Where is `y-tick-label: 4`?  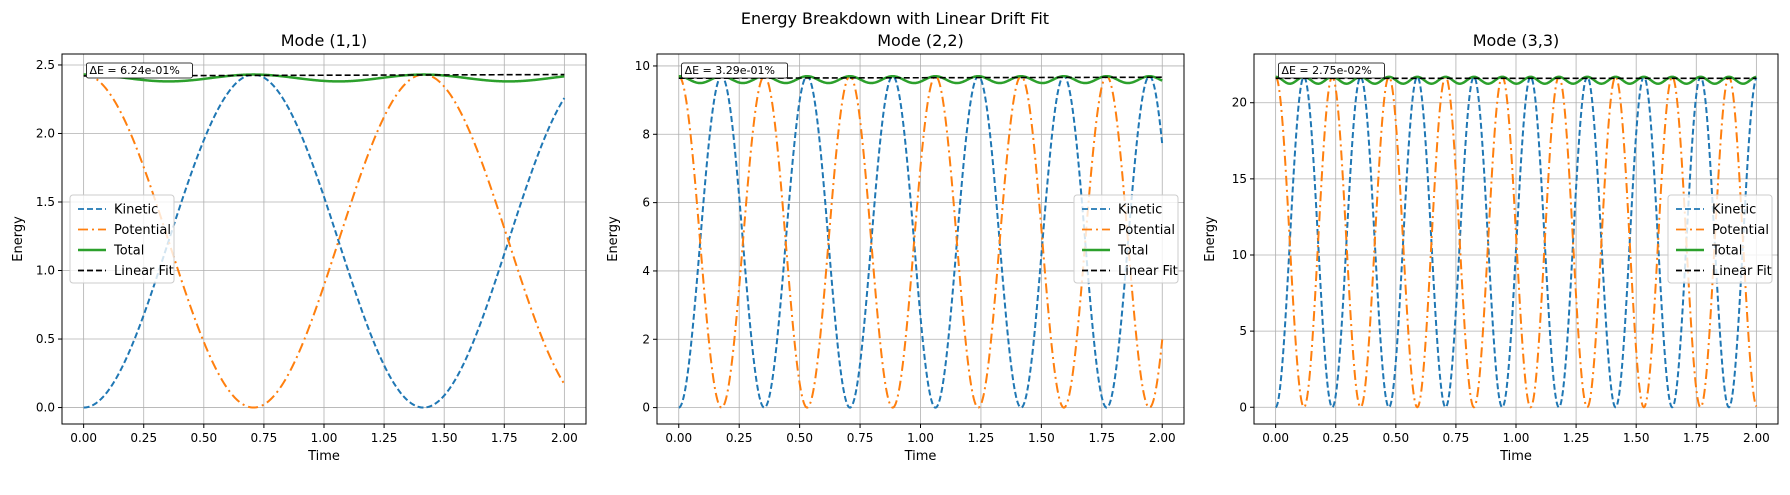 y-tick-label: 4 is located at coordinates (646, 271).